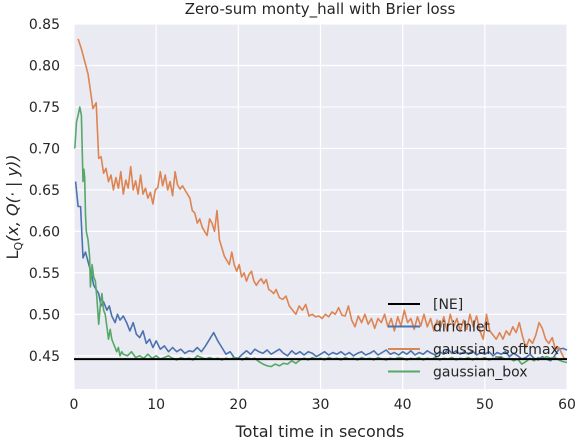  I want to click on y-axis-title: LQ(x, Q(· | y)), so click(14, 207).